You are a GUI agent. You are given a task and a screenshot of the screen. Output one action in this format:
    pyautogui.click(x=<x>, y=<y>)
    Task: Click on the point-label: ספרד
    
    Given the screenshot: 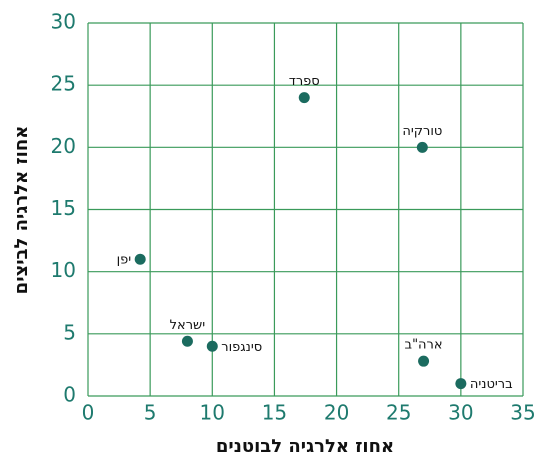 What is the action you would take?
    pyautogui.click(x=304, y=81)
    